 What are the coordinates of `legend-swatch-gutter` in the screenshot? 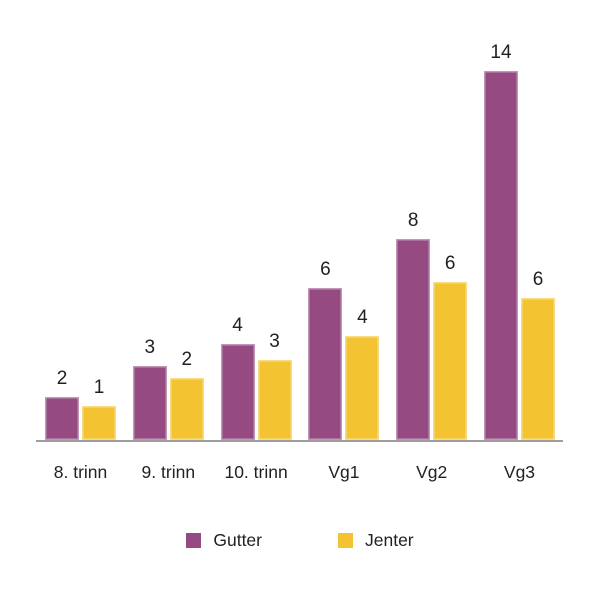 It's located at (194, 541).